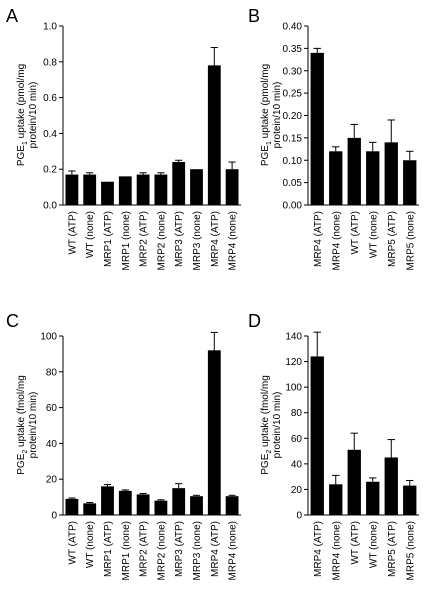 The height and width of the screenshot is (595, 428). Describe the element at coordinates (50, 27) in the screenshot. I see `y-tick-label: 1.0` at that location.